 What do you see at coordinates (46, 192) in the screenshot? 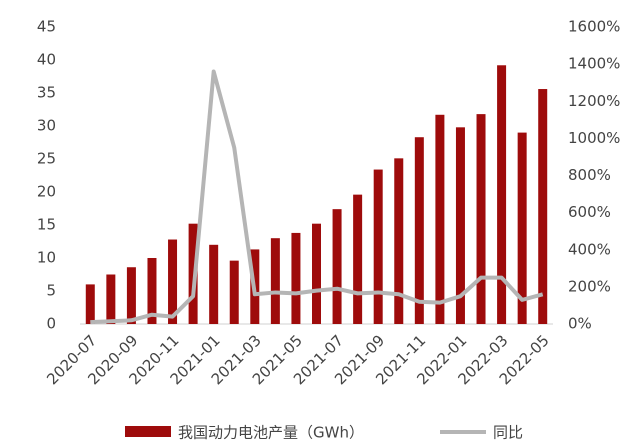
I see `y-tick-label: 20` at bounding box center [46, 192].